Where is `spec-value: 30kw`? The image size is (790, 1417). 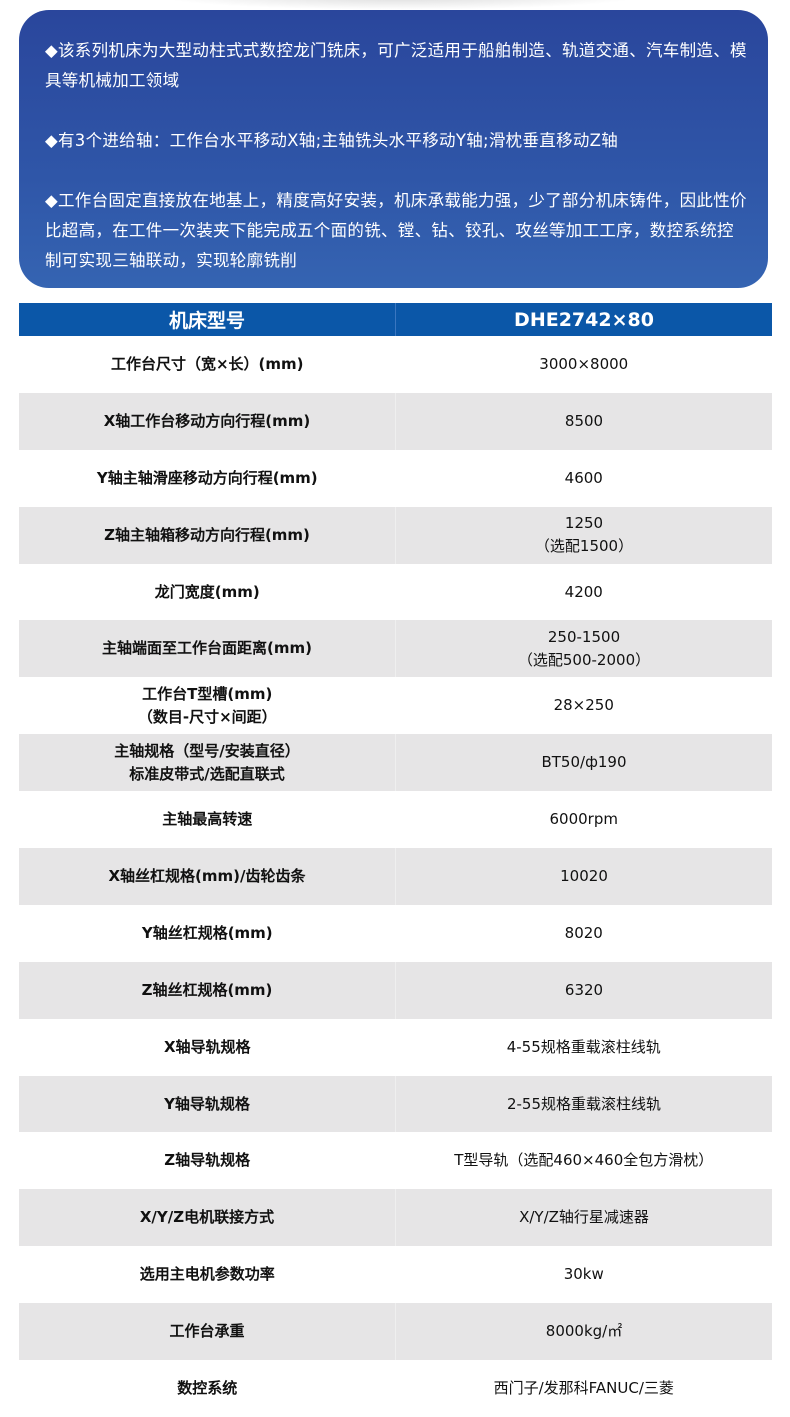 spec-value: 30kw is located at coordinates (583, 1274).